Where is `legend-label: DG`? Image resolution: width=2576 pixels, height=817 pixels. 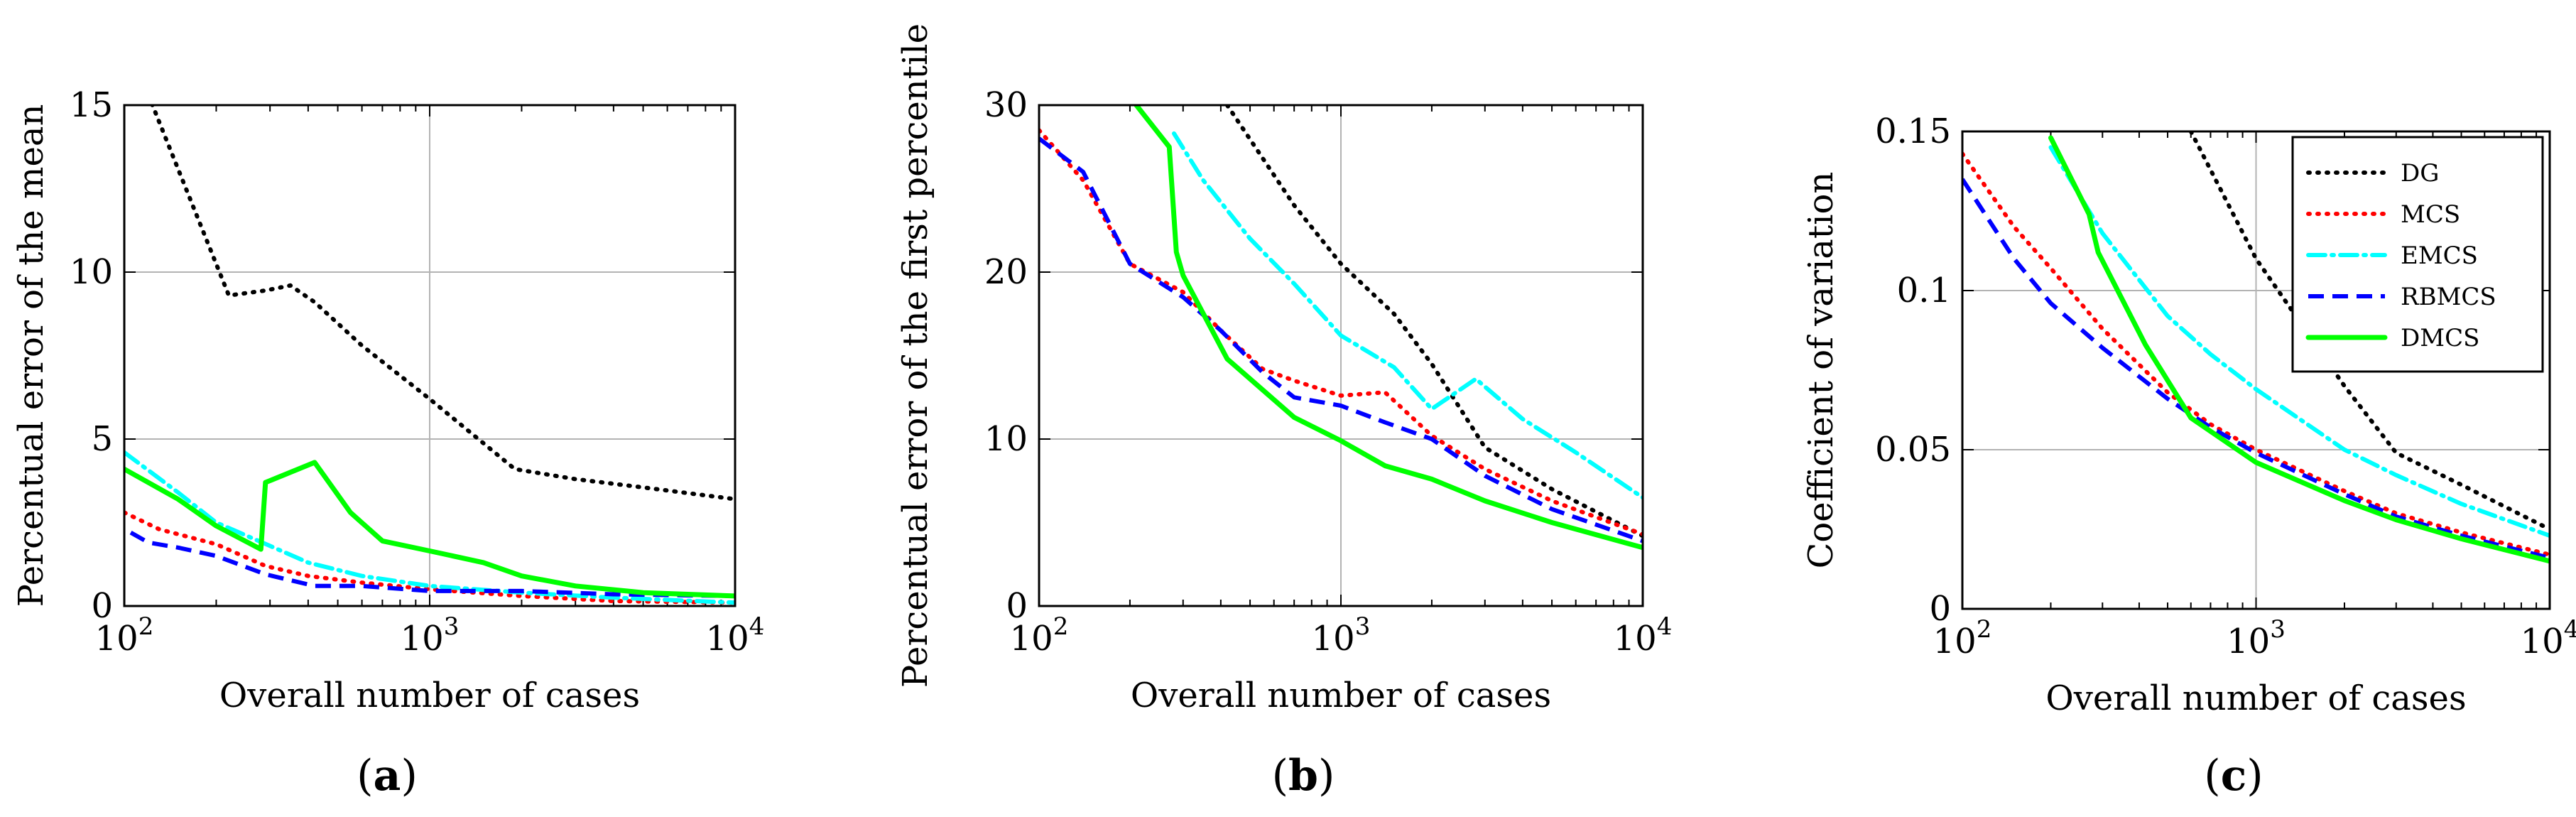 legend-label: DG is located at coordinates (2420, 173).